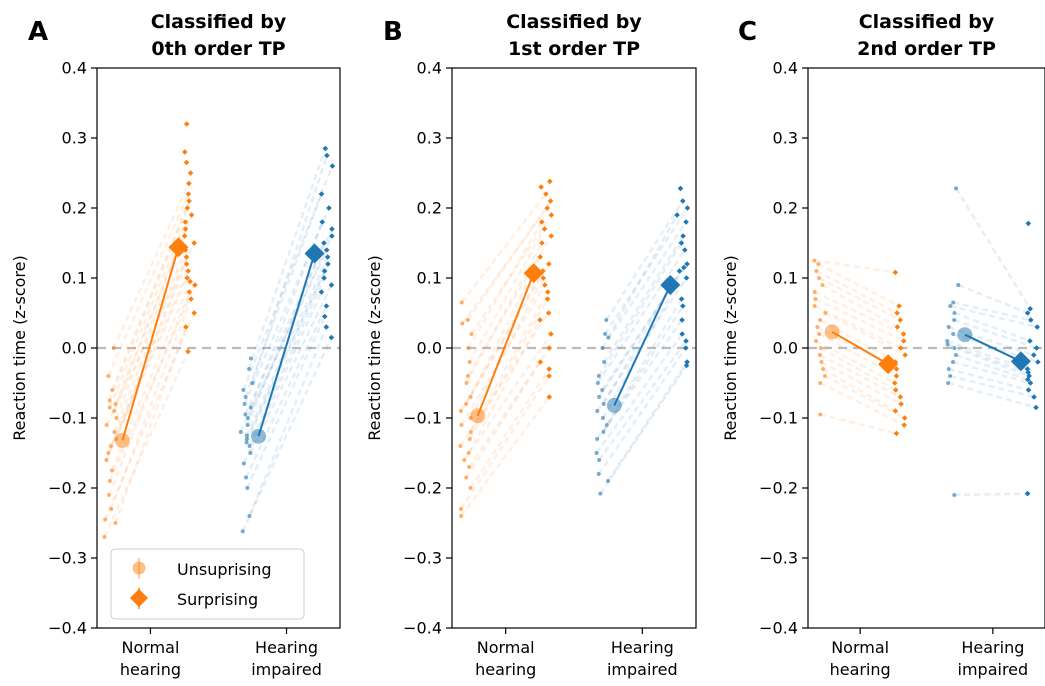  What do you see at coordinates (286, 669) in the screenshot?
I see `x-tick-label: impaired` at bounding box center [286, 669].